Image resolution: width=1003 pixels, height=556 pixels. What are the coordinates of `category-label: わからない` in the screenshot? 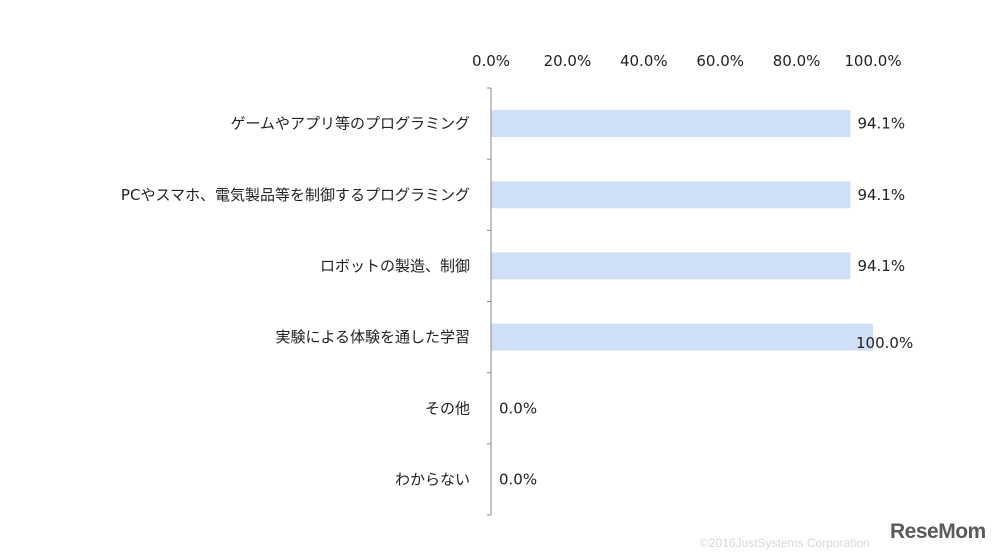 It's located at (432, 479).